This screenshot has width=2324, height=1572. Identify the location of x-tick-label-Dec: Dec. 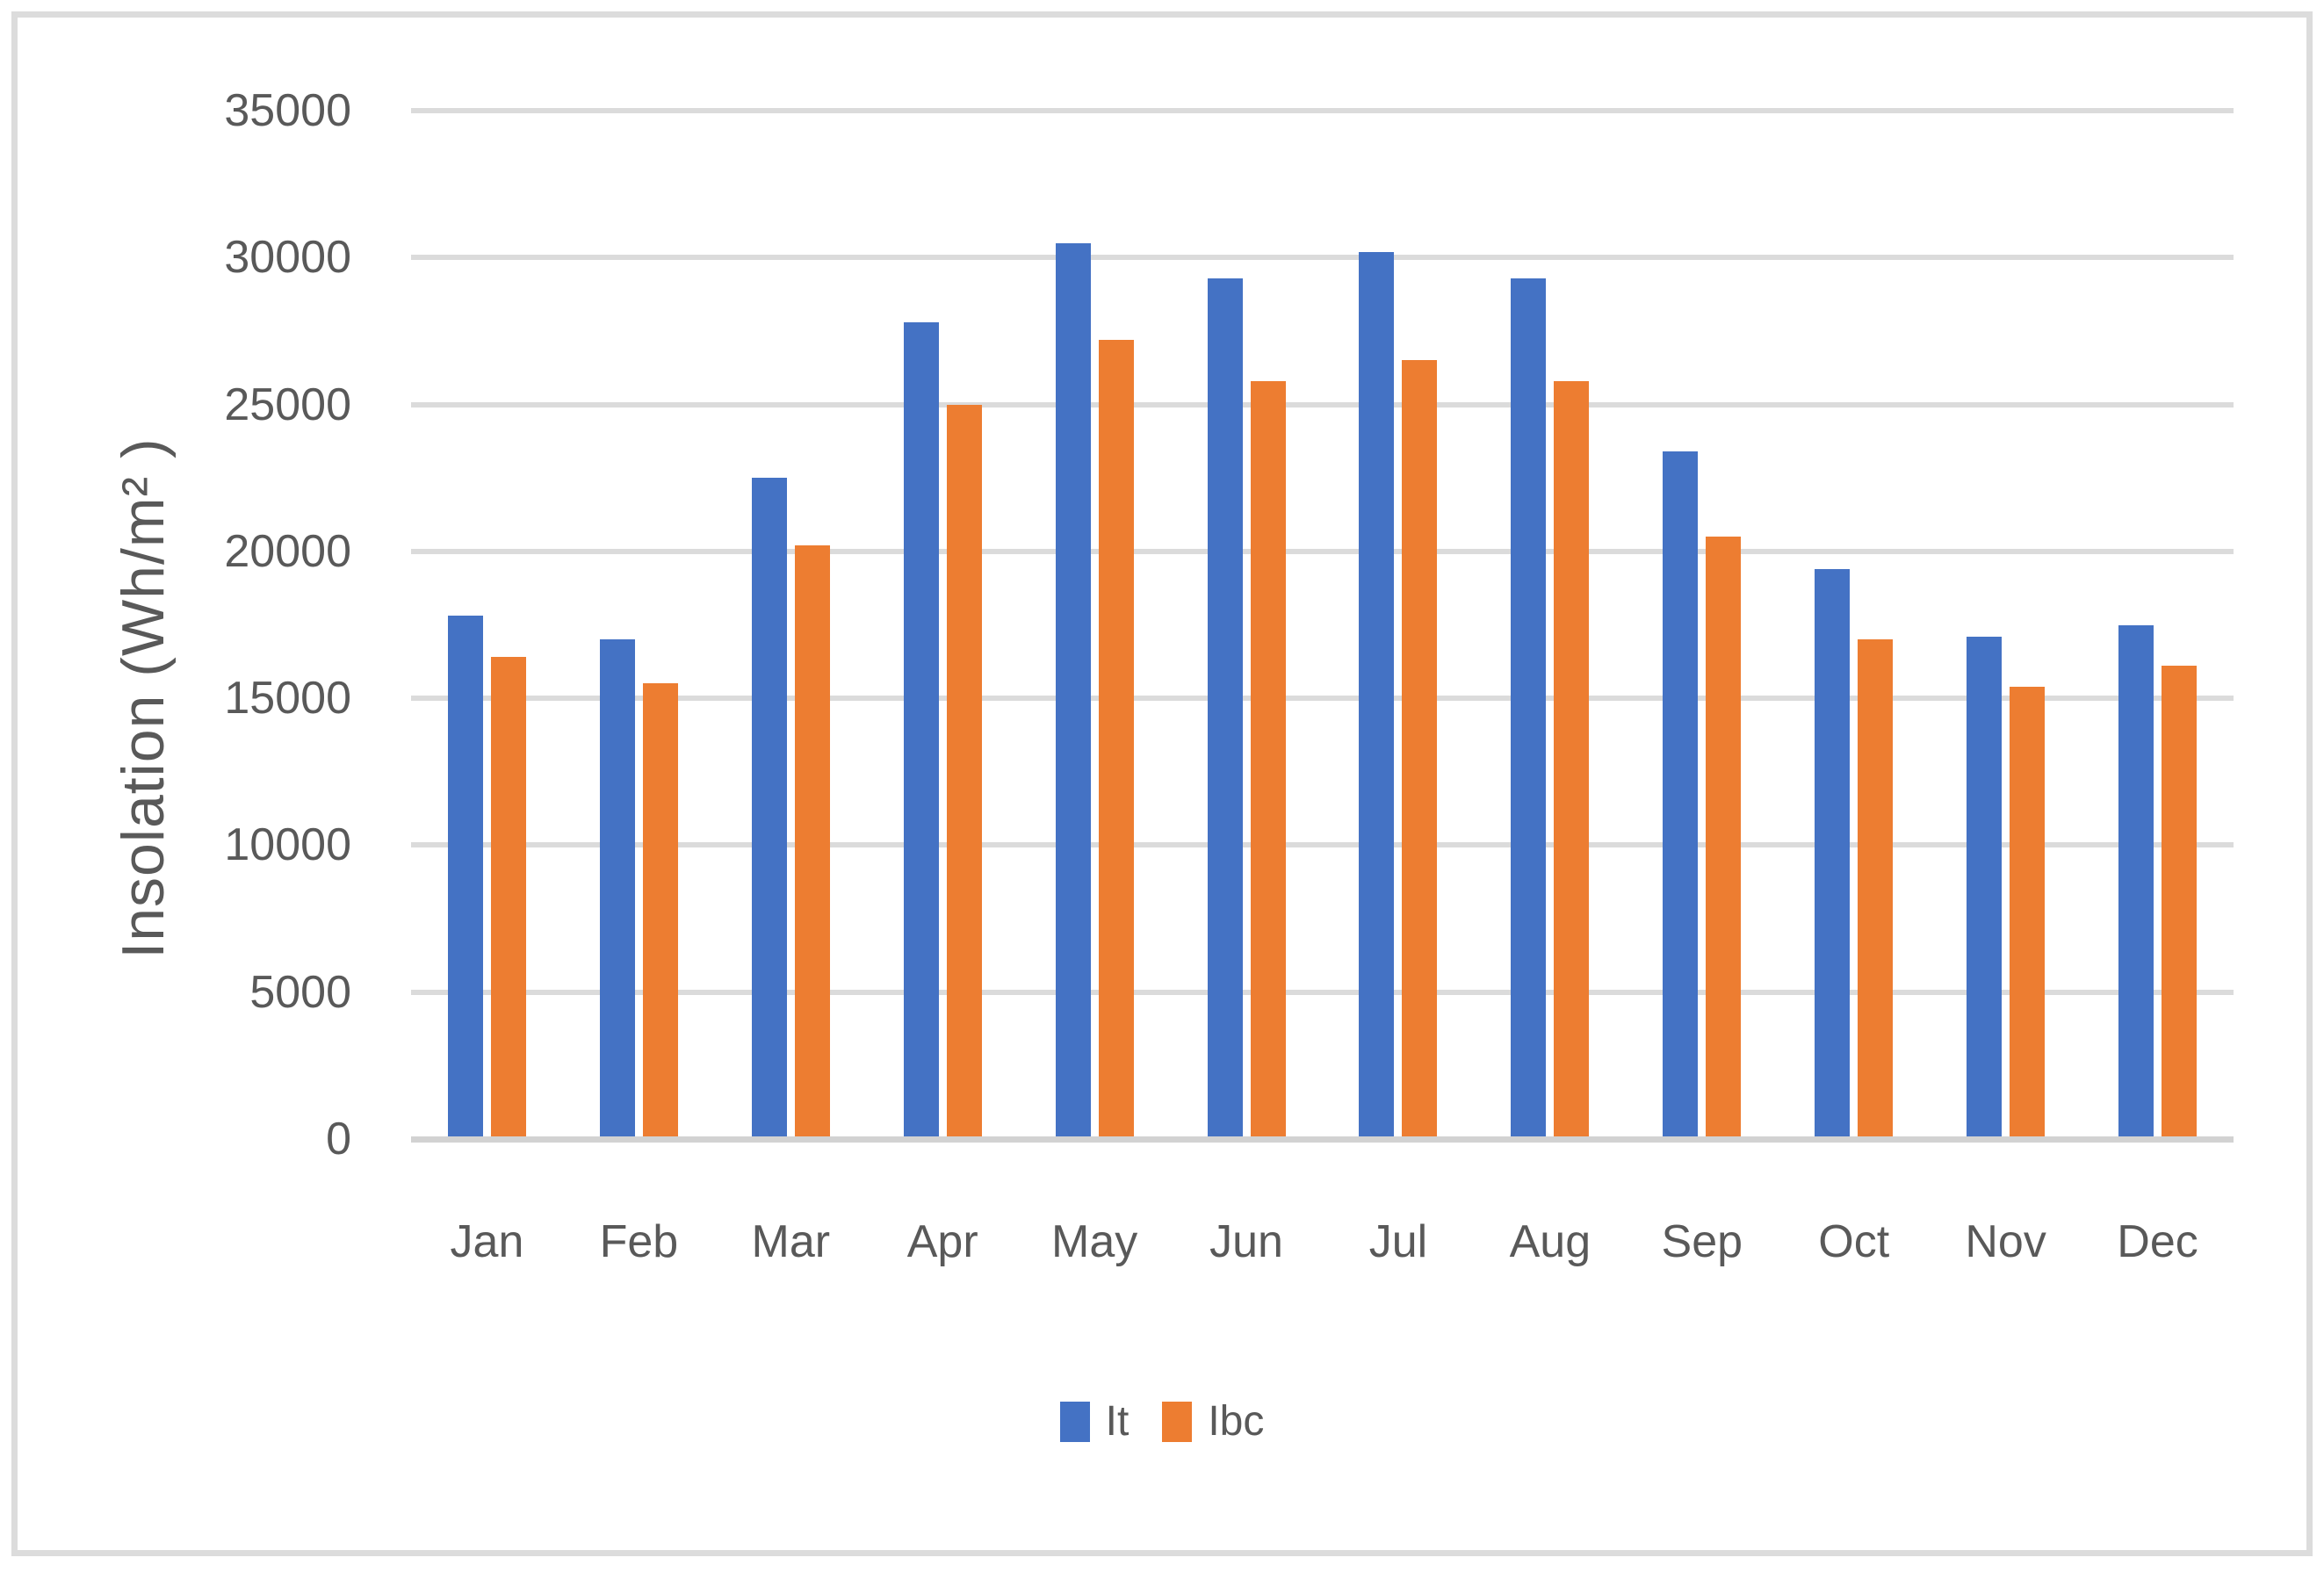
(2157, 1241).